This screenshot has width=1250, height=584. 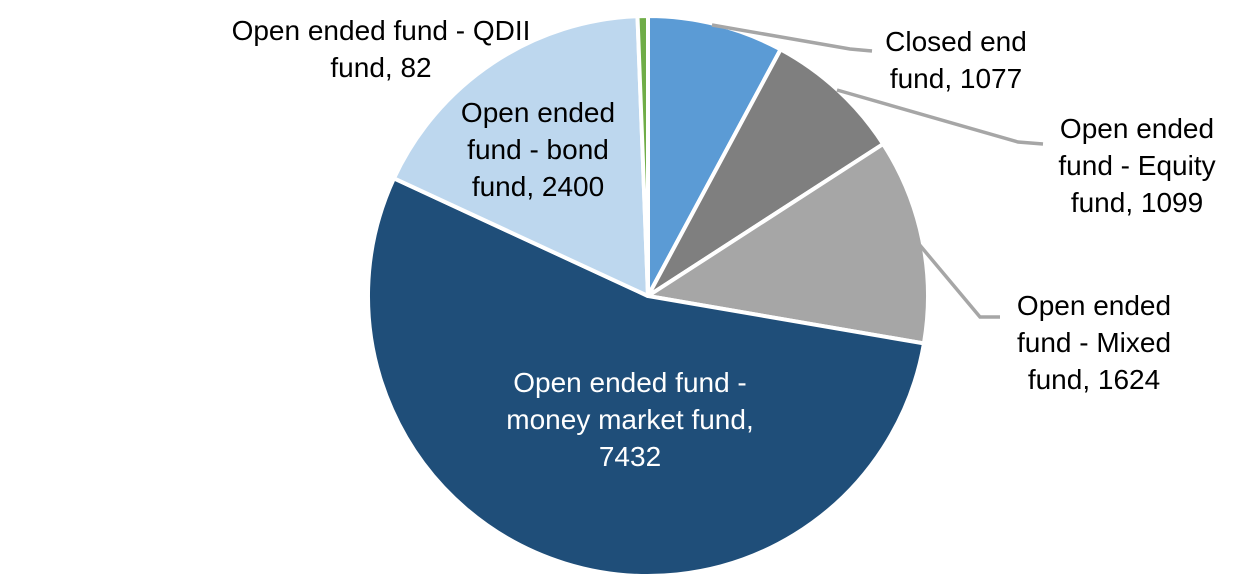 What do you see at coordinates (1137, 165) in the screenshot?
I see `slice-label-1: Open ended fund - Equity fund, 1099` at bounding box center [1137, 165].